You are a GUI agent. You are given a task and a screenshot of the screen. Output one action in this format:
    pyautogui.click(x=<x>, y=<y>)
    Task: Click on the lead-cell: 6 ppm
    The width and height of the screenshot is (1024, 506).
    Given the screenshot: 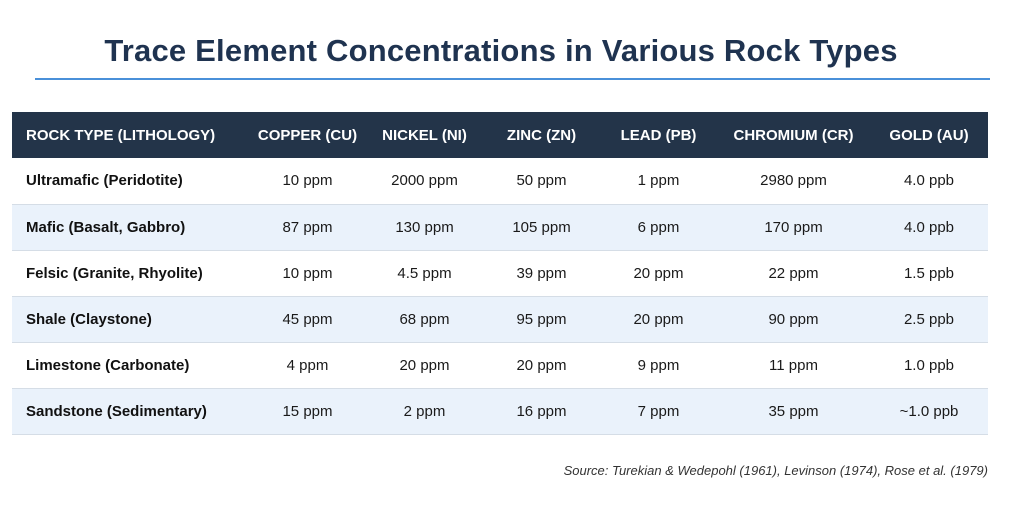 What is the action you would take?
    pyautogui.click(x=658, y=227)
    